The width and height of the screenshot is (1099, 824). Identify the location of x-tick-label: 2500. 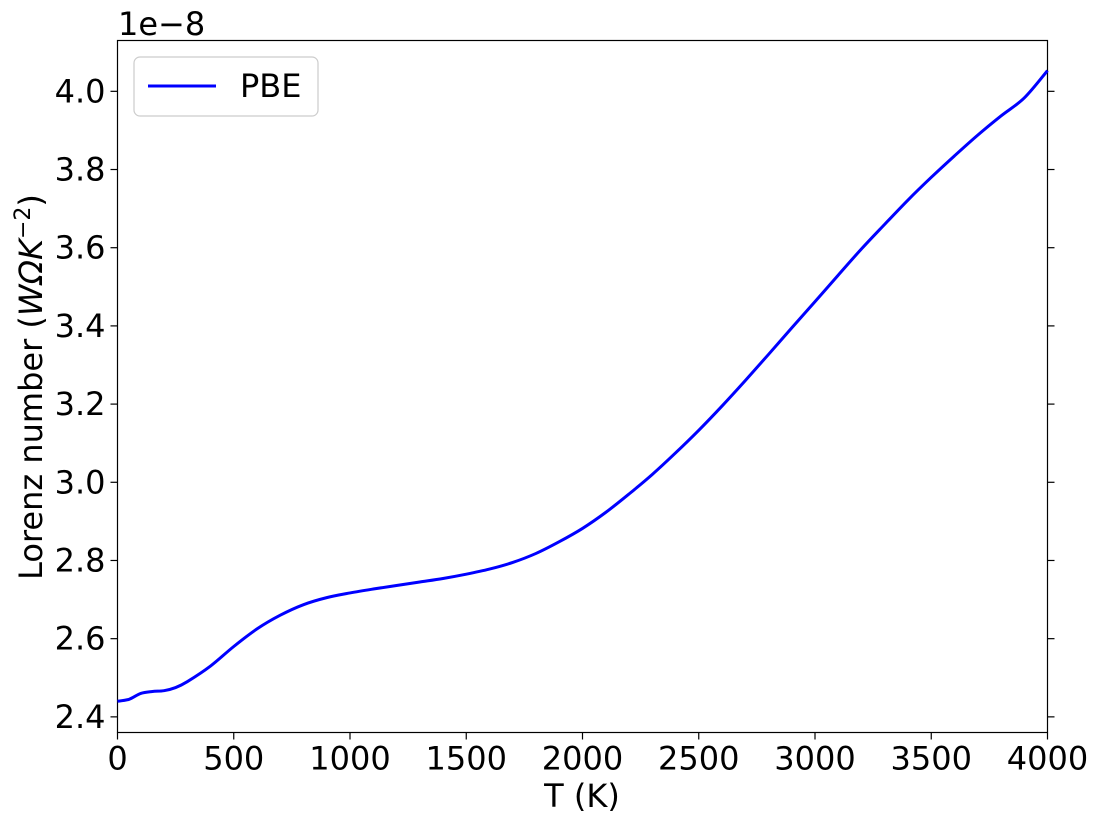
(698, 759).